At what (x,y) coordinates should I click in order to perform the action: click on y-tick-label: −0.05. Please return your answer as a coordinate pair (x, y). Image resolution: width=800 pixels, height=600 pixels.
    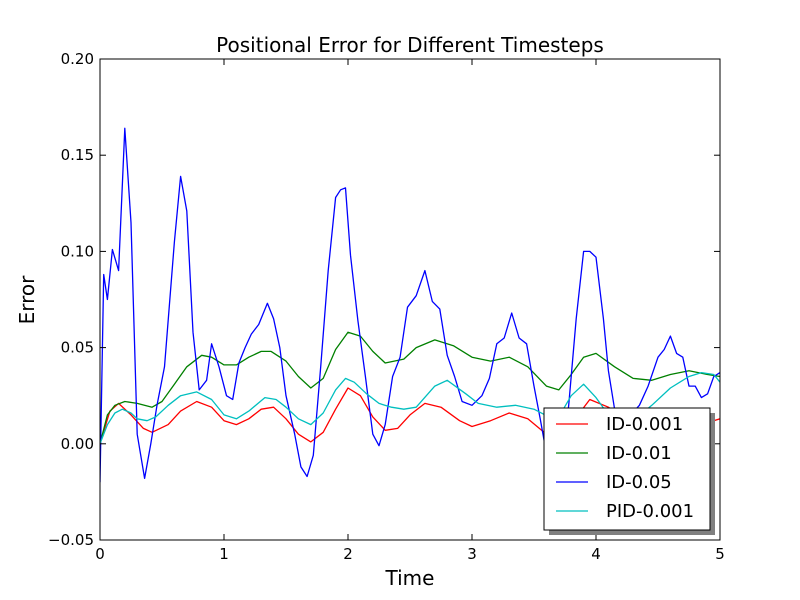
    Looking at the image, I should click on (71, 540).